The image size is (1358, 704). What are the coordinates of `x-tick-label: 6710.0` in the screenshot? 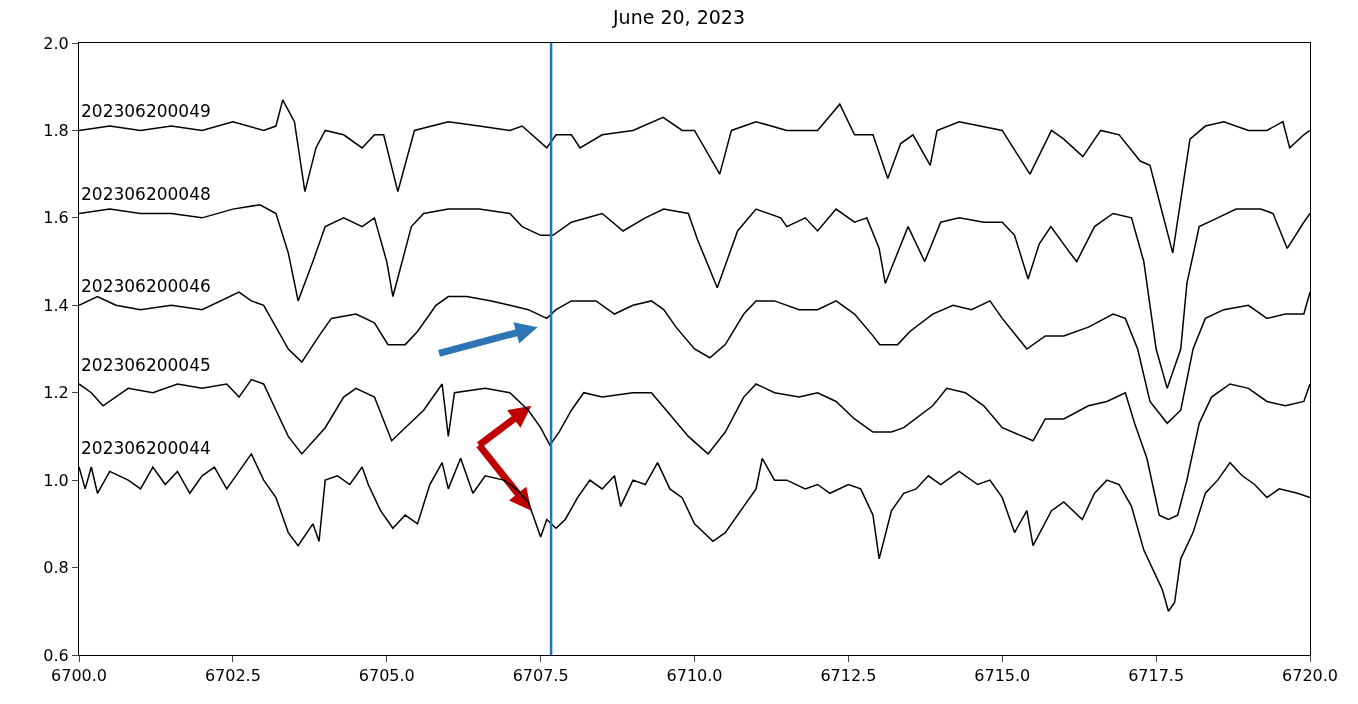 It's located at (694, 676).